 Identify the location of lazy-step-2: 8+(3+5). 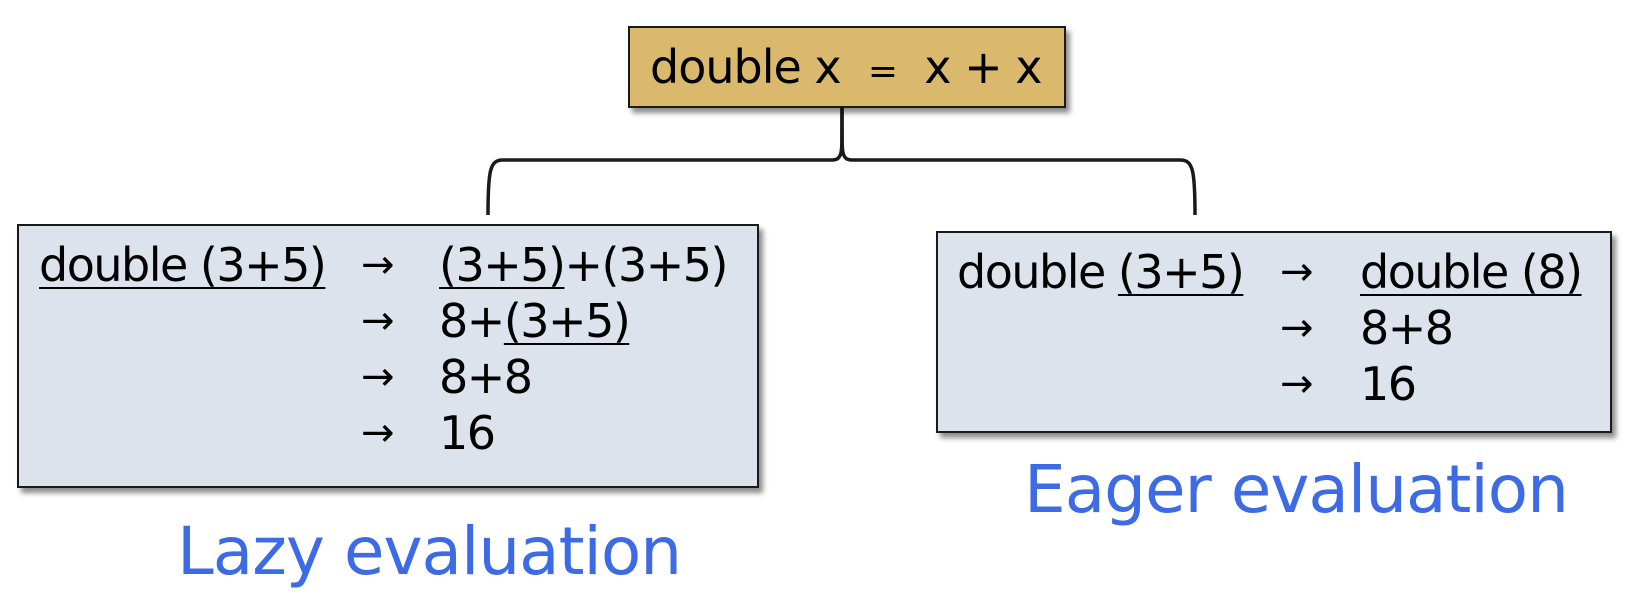
(535, 321).